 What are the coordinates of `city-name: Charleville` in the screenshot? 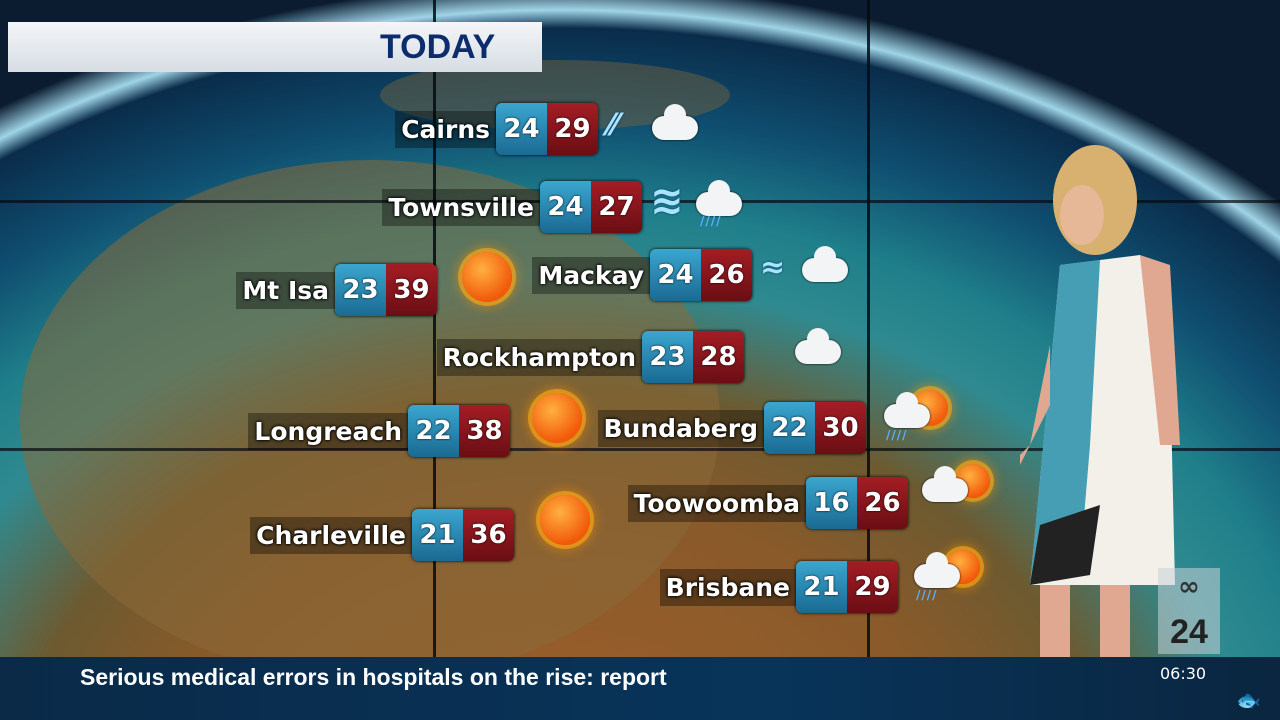 It's located at (331, 535).